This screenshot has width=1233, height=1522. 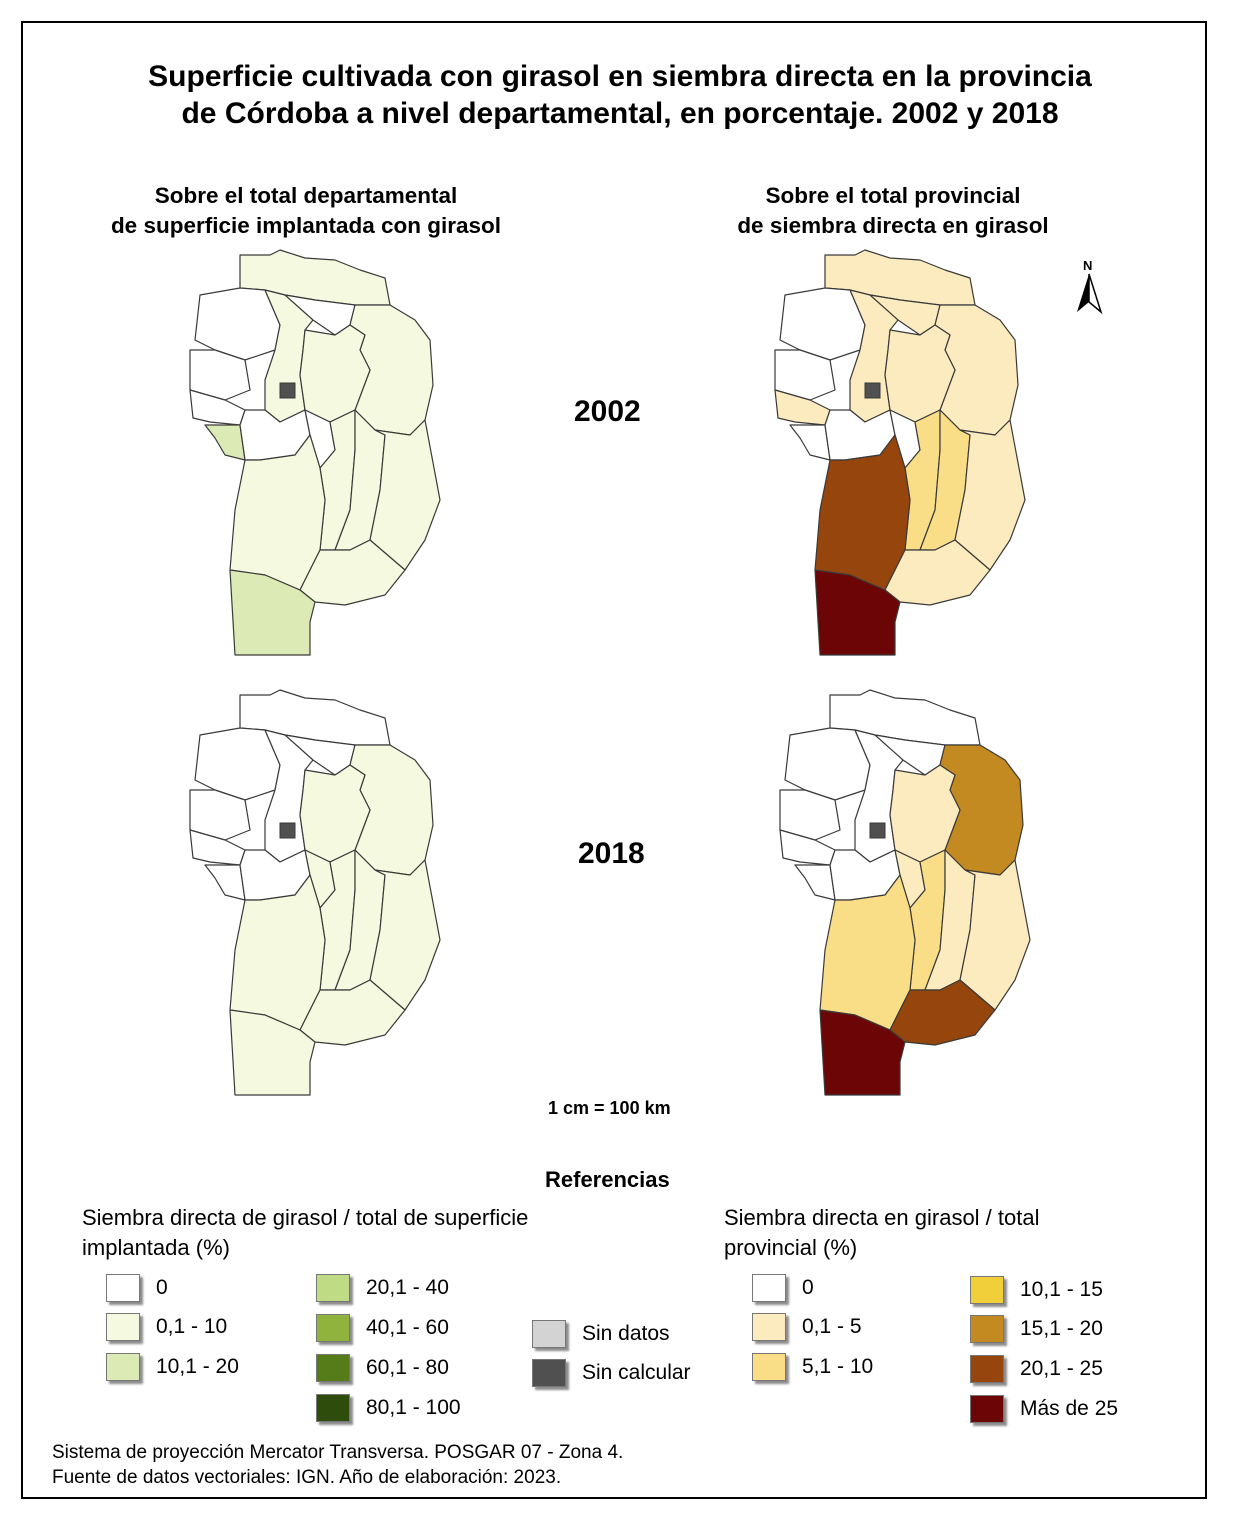 What do you see at coordinates (791, 1247) in the screenshot?
I see `legend-right-title-line-2: provincial (%)` at bounding box center [791, 1247].